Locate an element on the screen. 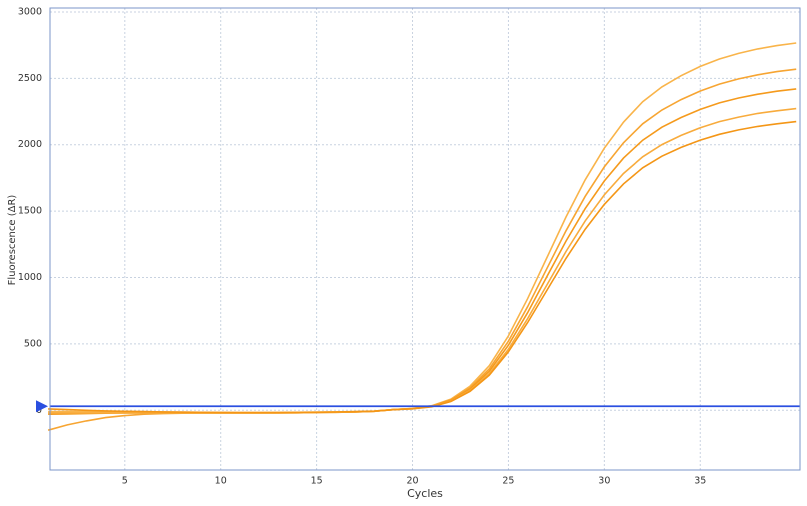  x-tick-label: 20 is located at coordinates (412, 481).